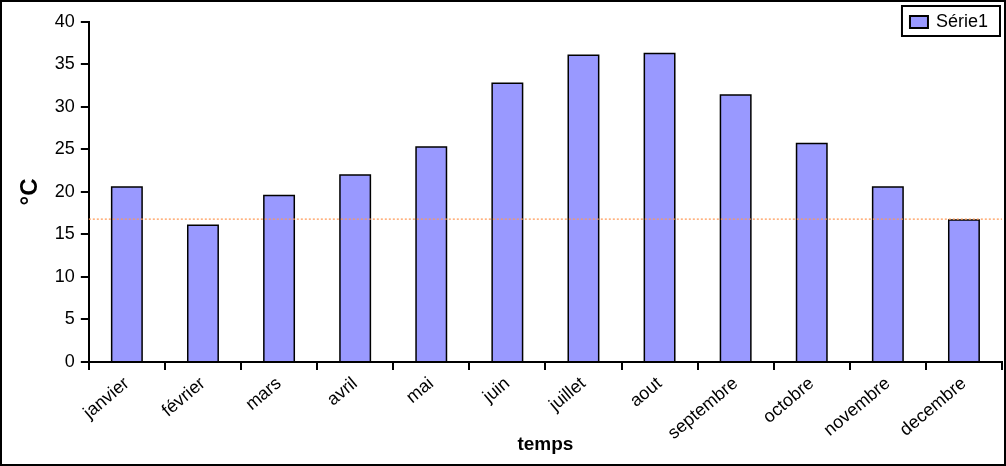 The image size is (1006, 466). What do you see at coordinates (64, 275) in the screenshot?
I see `y-tick-label: 10` at bounding box center [64, 275].